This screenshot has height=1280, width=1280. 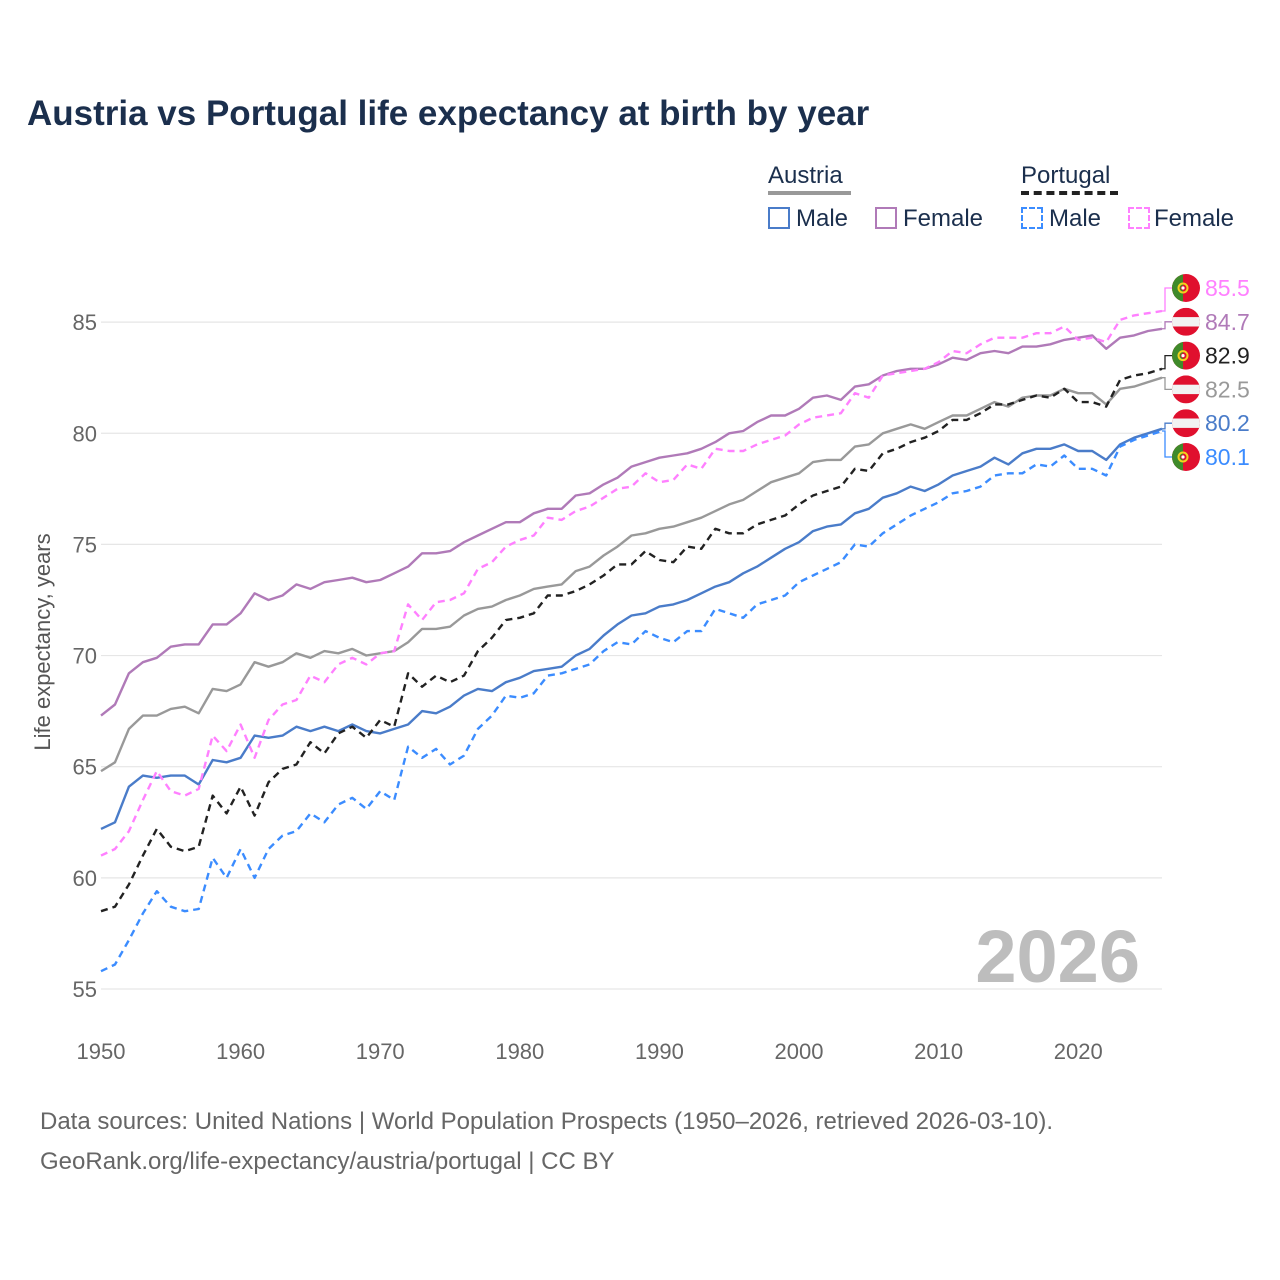 I want to click on legend-austria-female: Female, so click(x=929, y=219).